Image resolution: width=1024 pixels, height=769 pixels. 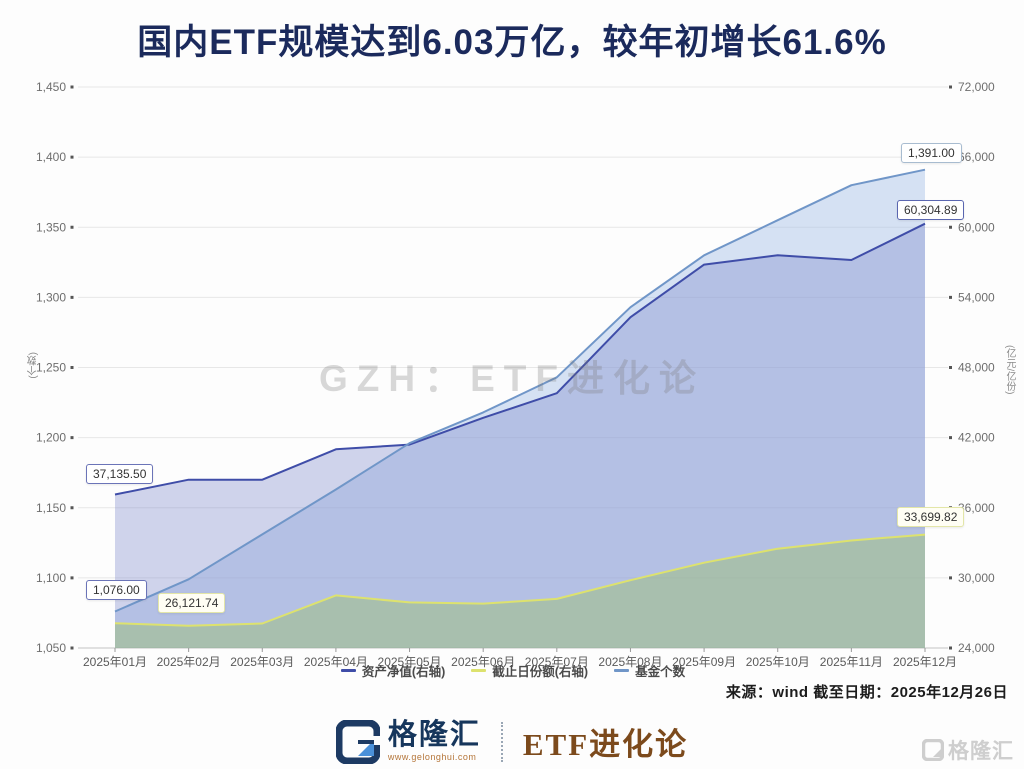 What do you see at coordinates (976, 578) in the screenshot?
I see `svg-text: 30,000` at bounding box center [976, 578].